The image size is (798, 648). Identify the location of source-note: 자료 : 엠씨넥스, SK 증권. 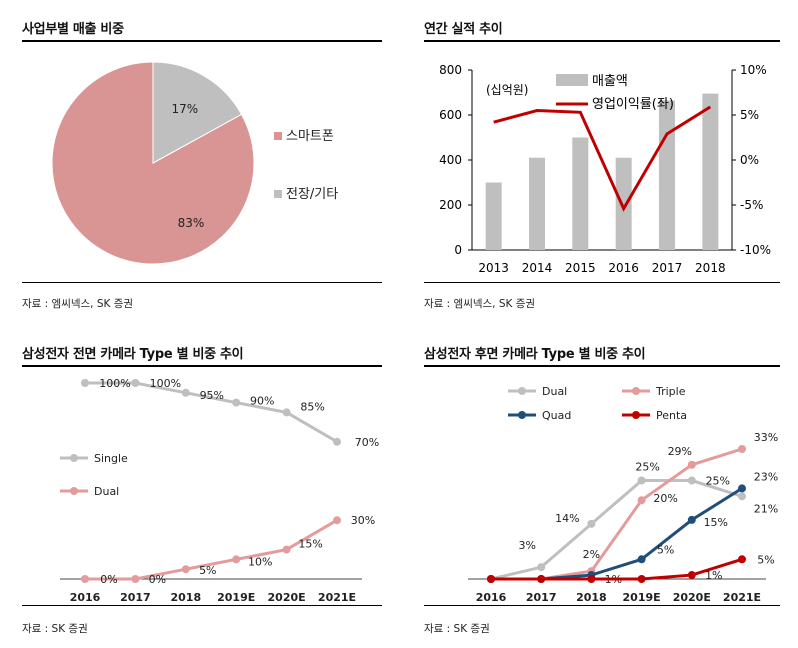
(78, 304).